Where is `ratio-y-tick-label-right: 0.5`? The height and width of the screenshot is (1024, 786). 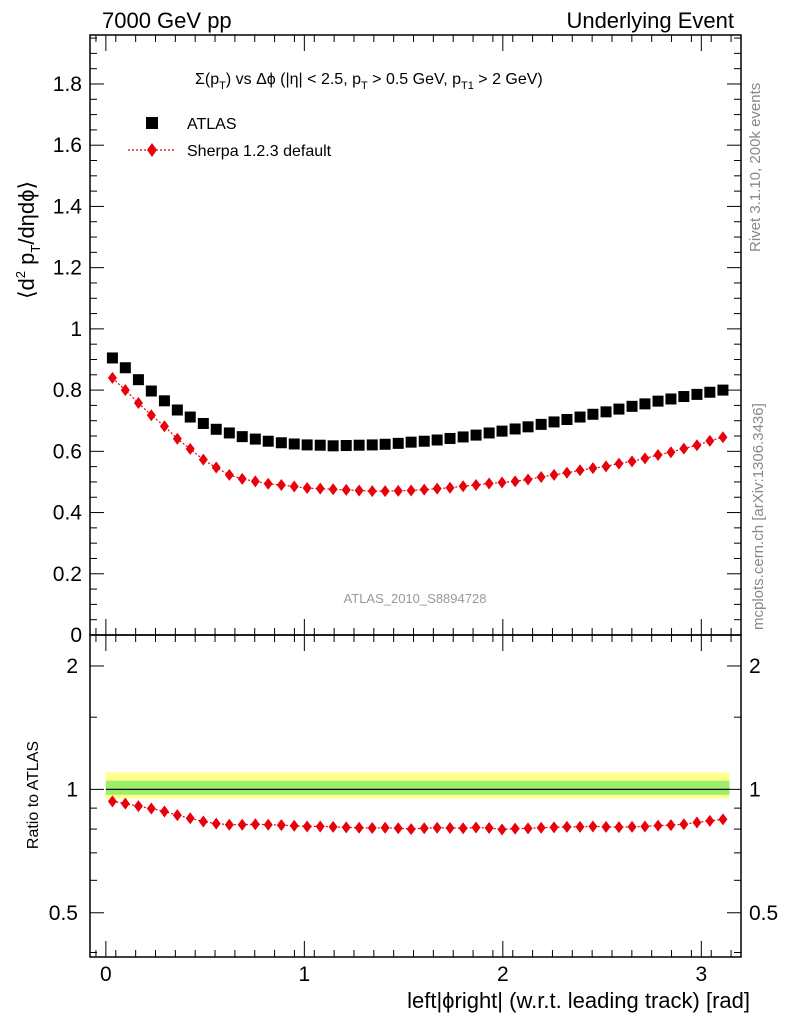 ratio-y-tick-label-right: 0.5 is located at coordinates (763, 913).